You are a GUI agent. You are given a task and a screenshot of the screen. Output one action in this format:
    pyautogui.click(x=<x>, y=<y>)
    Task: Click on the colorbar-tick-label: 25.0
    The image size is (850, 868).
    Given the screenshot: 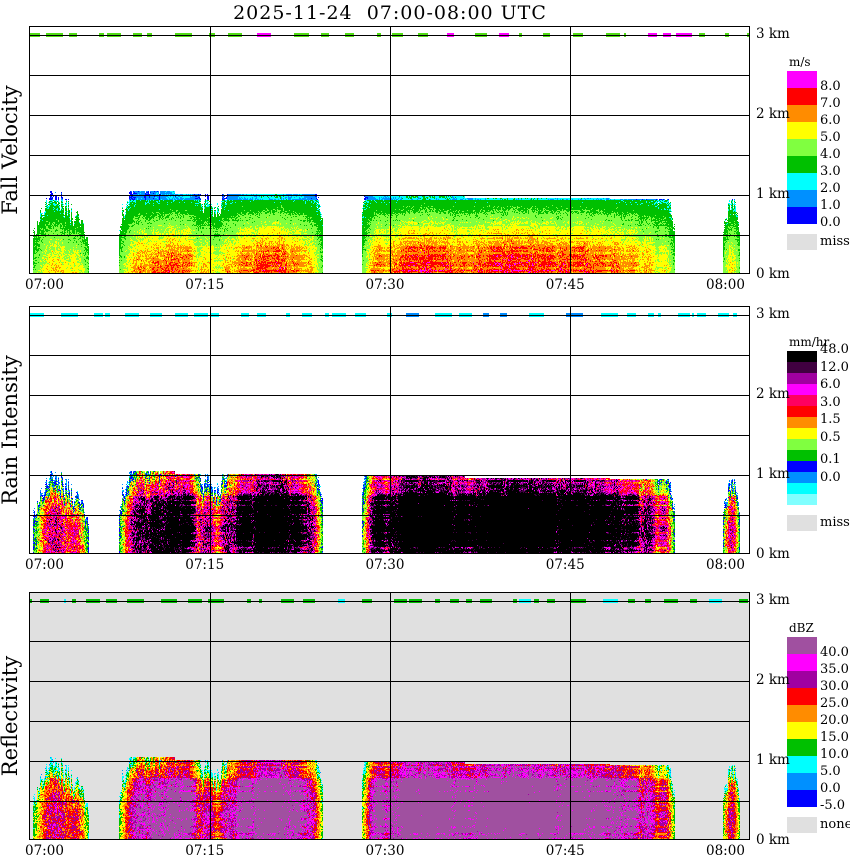 What is the action you would take?
    pyautogui.click(x=834, y=703)
    